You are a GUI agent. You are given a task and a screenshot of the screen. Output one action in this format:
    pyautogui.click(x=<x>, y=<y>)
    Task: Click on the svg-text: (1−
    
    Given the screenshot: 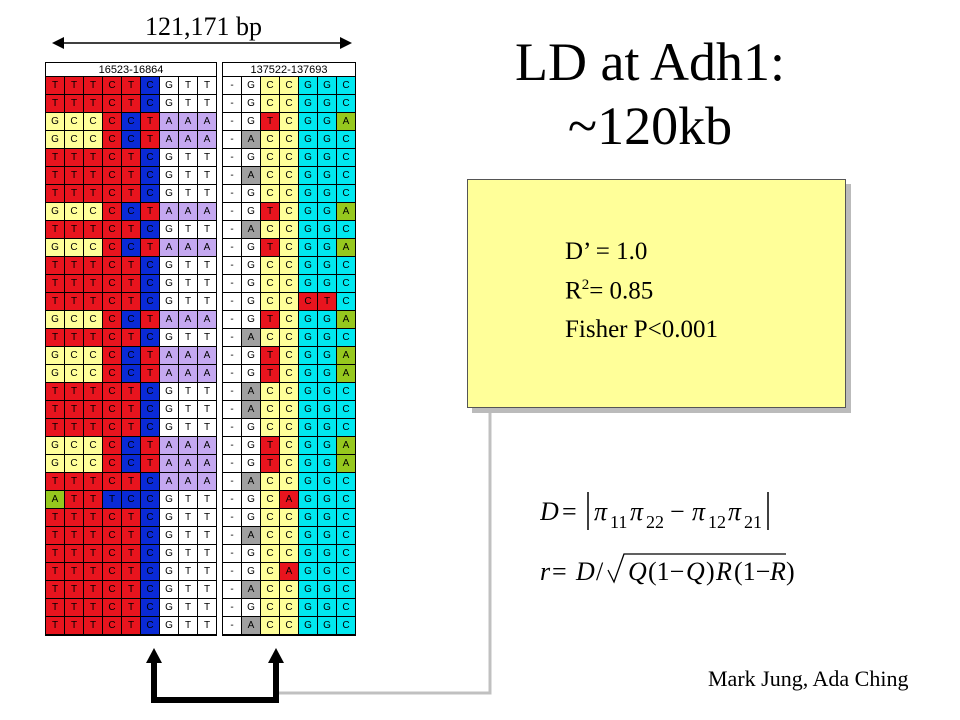 What is the action you would take?
    pyautogui.click(x=666, y=571)
    